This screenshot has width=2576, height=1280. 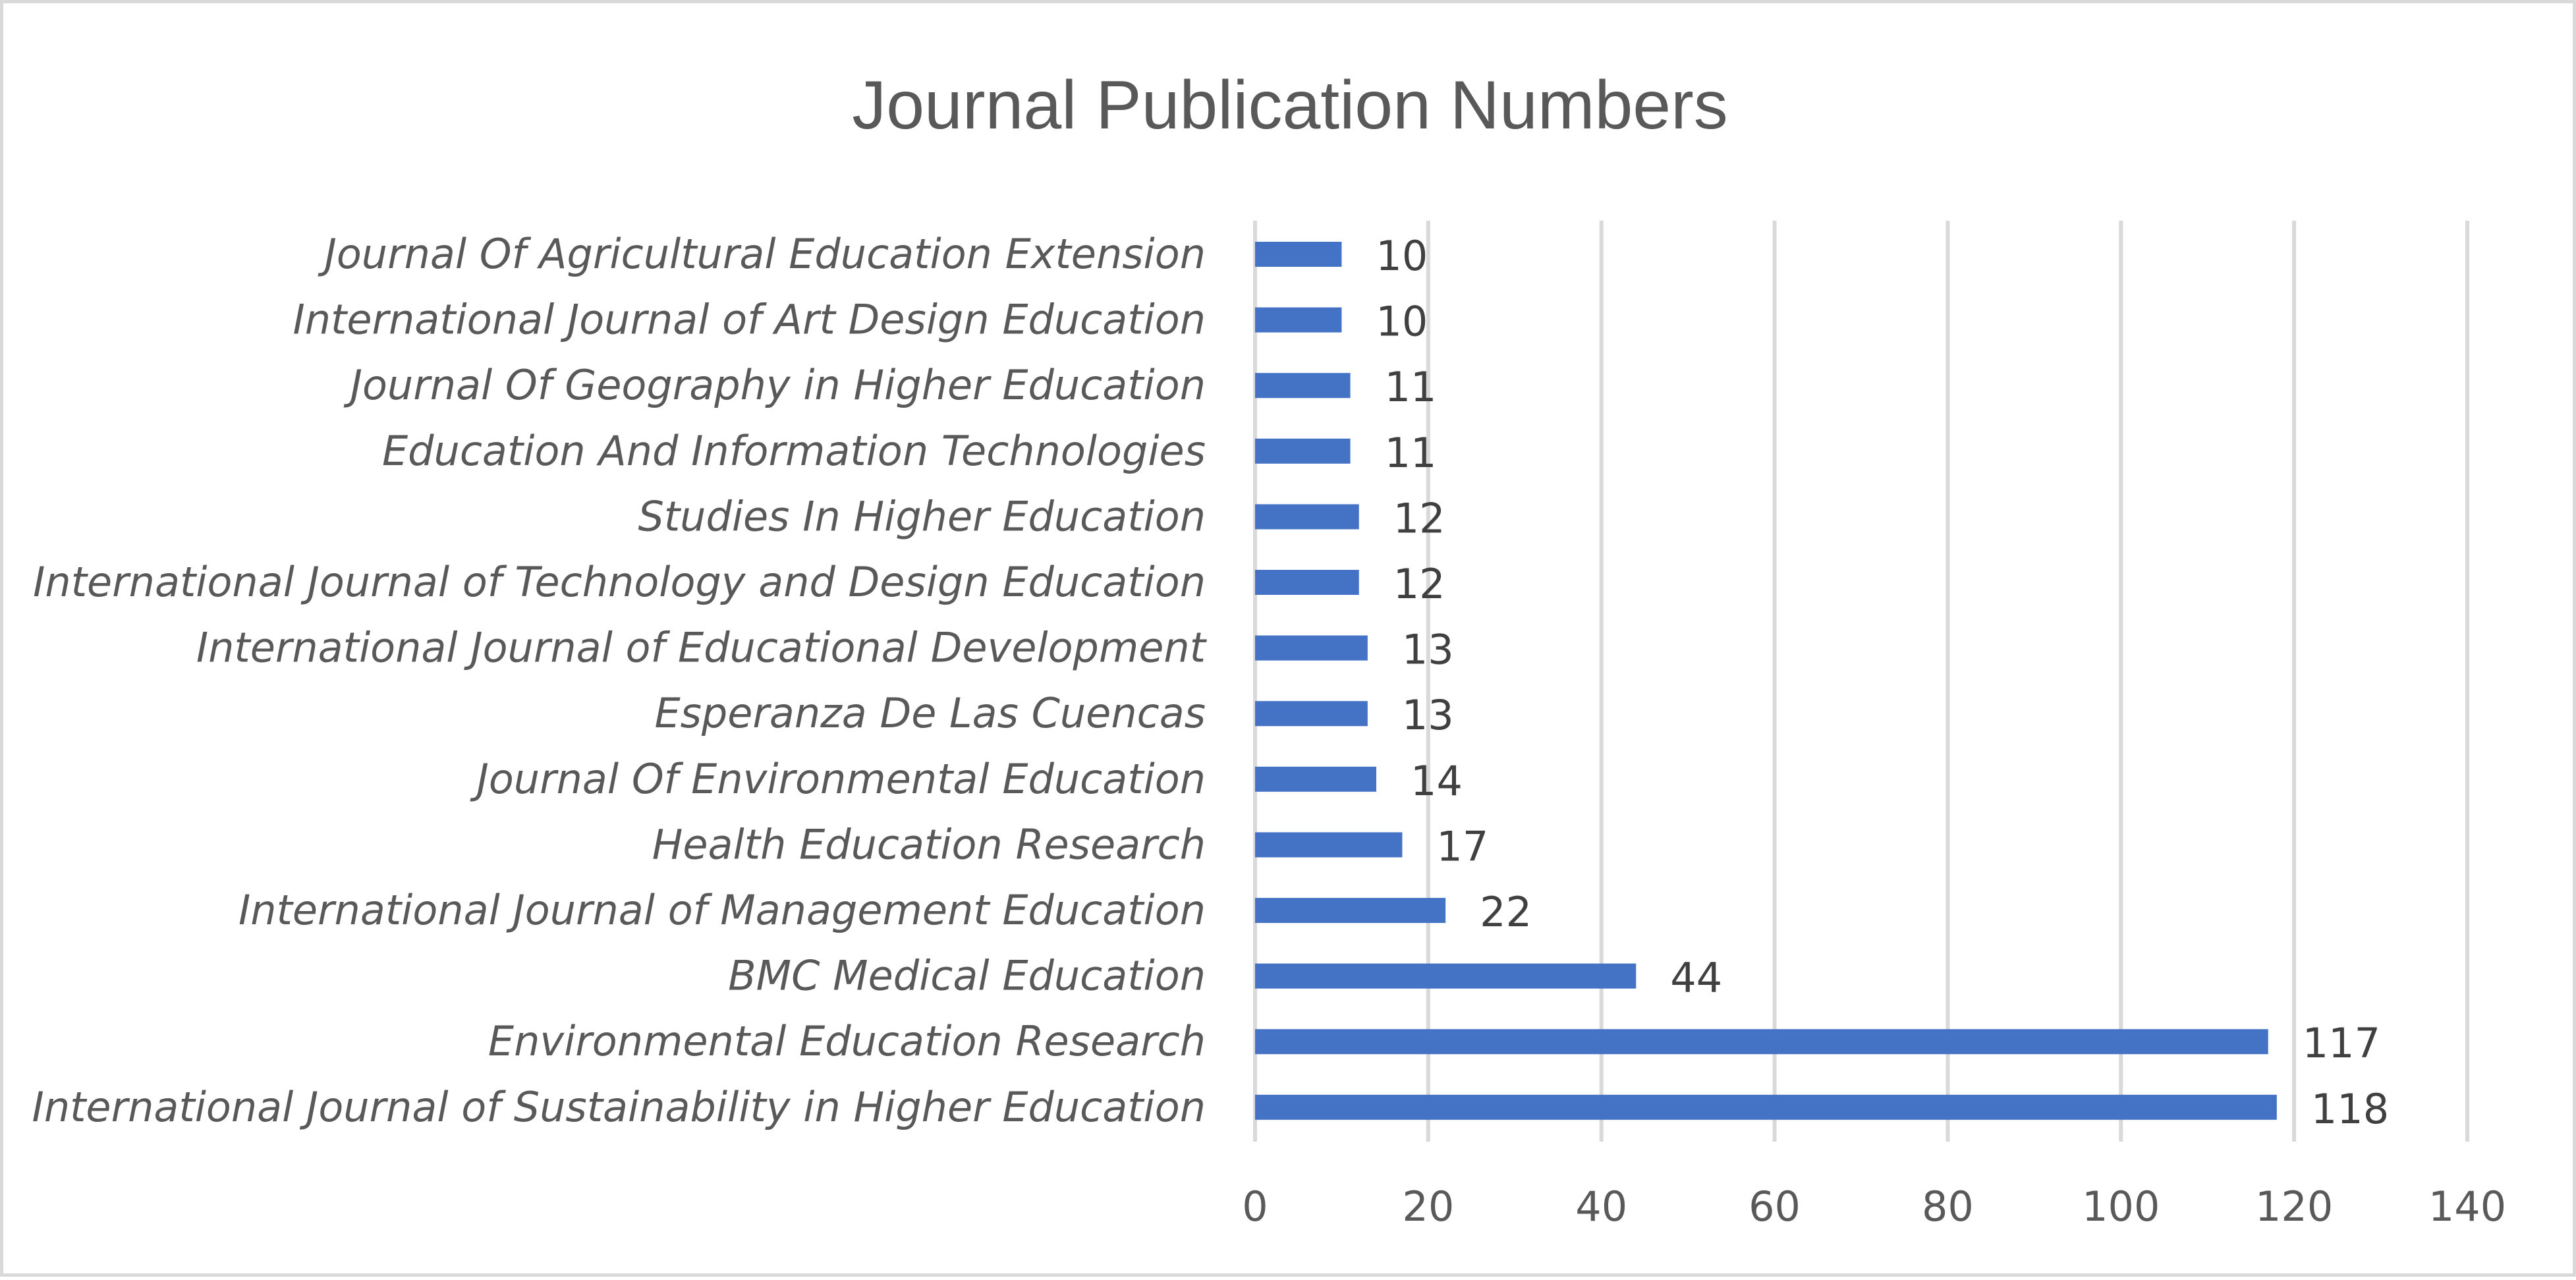 I want to click on category-label: Environmental Education Research, so click(x=847, y=1041).